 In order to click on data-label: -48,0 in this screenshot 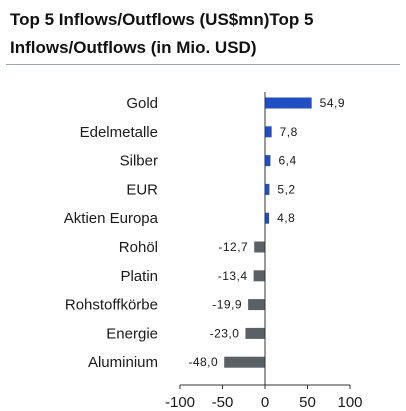, I will do `click(203, 362)`.